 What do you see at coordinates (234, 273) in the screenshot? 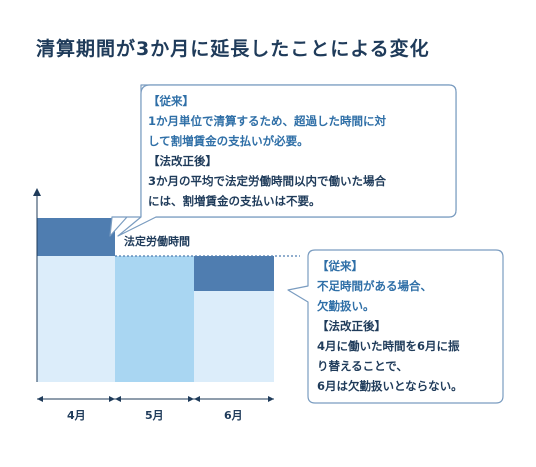
I see `june-shortage-bar` at bounding box center [234, 273].